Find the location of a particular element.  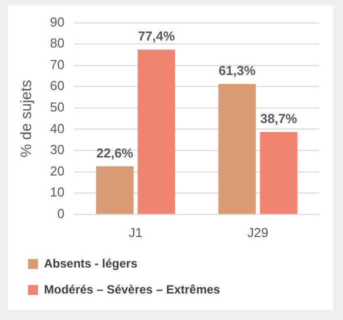

data-label: 77,4% is located at coordinates (157, 36).